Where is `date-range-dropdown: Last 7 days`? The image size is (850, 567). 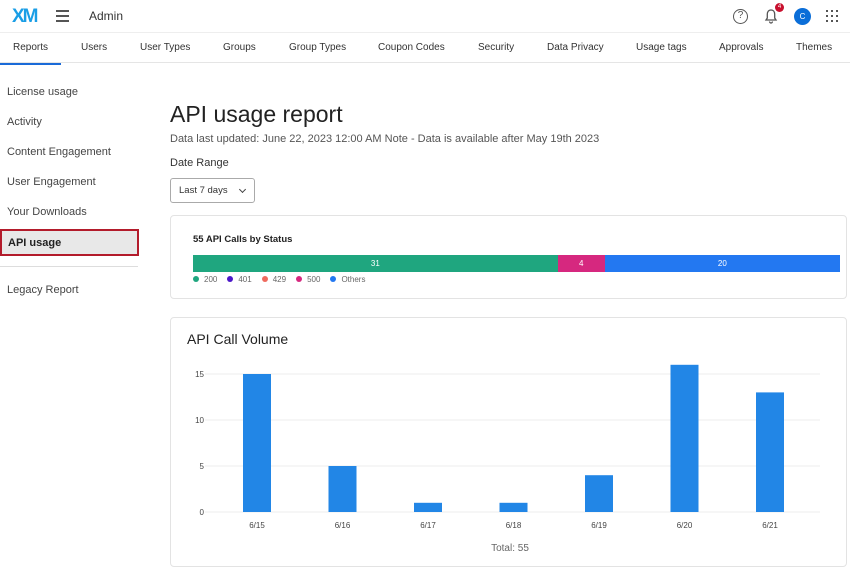 date-range-dropdown: Last 7 days is located at coordinates (212, 190).